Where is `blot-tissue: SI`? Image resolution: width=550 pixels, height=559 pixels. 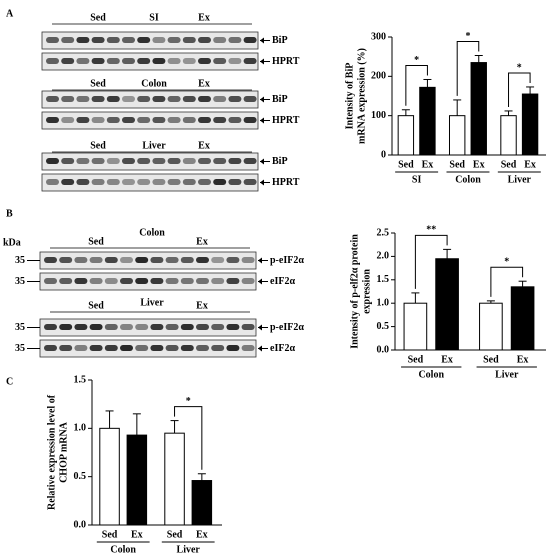 blot-tissue: SI is located at coordinates (154, 17).